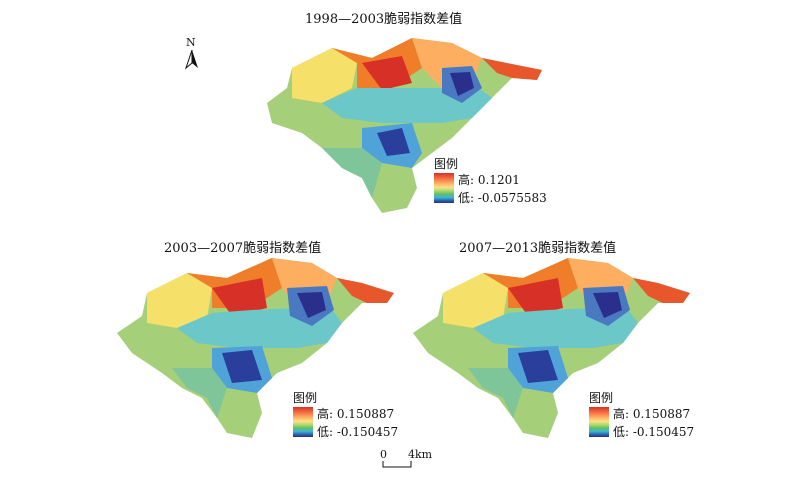  Describe the element at coordinates (446, 164) in the screenshot. I see `legend-title-1: 图例` at that location.